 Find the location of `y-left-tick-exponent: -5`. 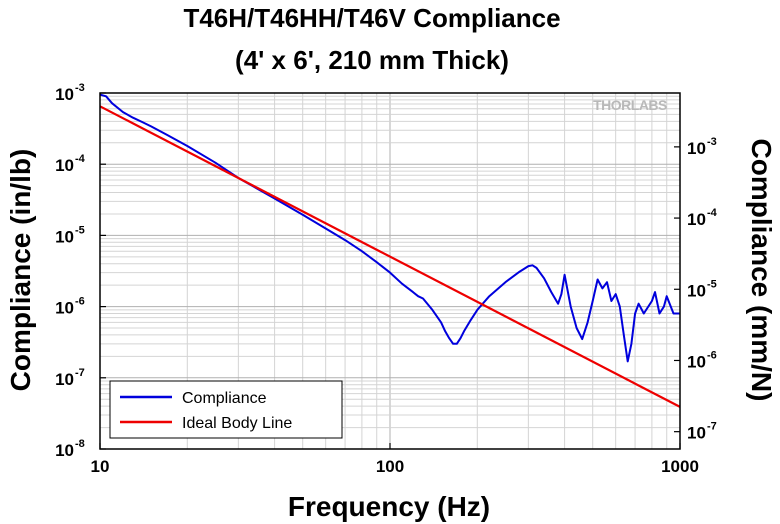

y-left-tick-exponent: -5 is located at coordinates (80, 230).